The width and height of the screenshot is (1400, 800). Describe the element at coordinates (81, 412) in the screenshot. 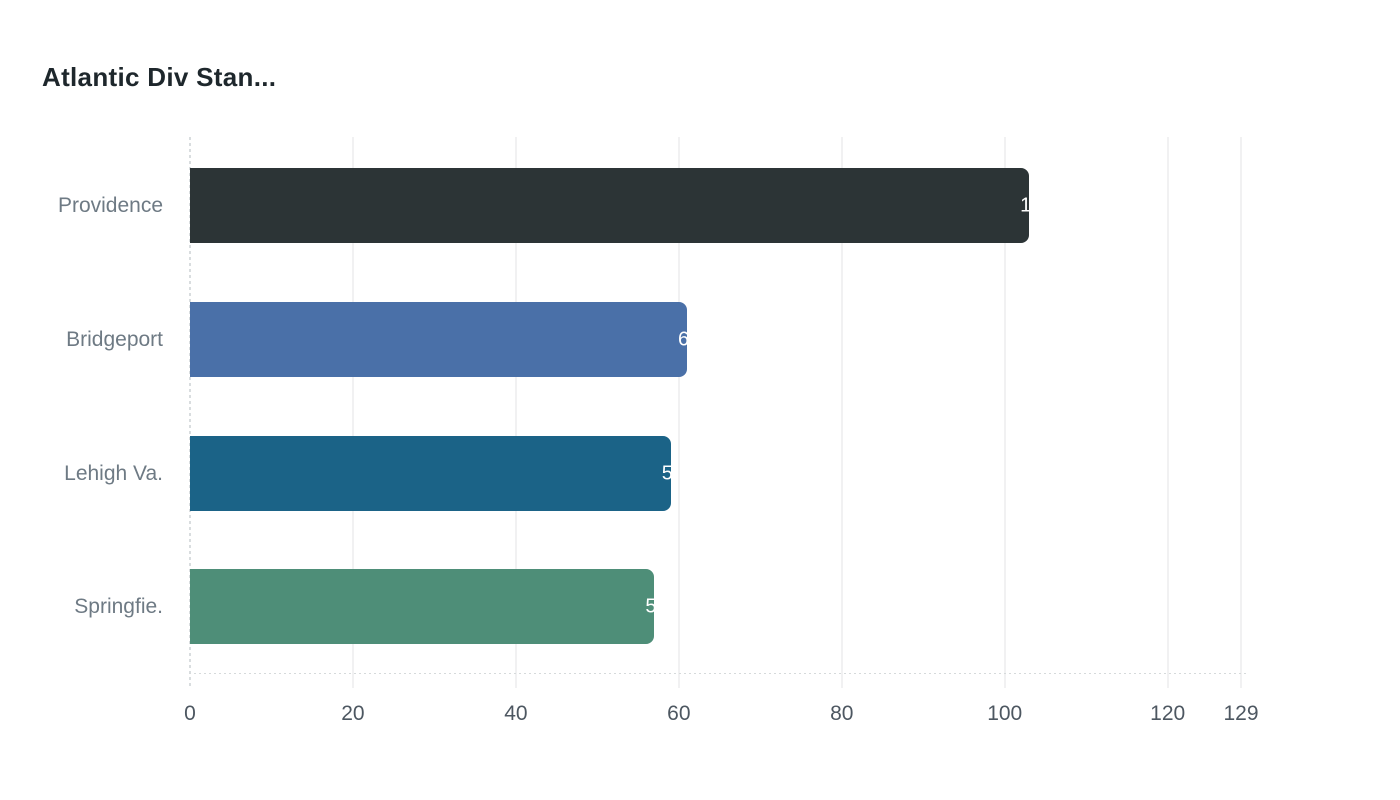

I see `category-axis: Providence Bridgeport Lehigh Va. Springfie.` at that location.